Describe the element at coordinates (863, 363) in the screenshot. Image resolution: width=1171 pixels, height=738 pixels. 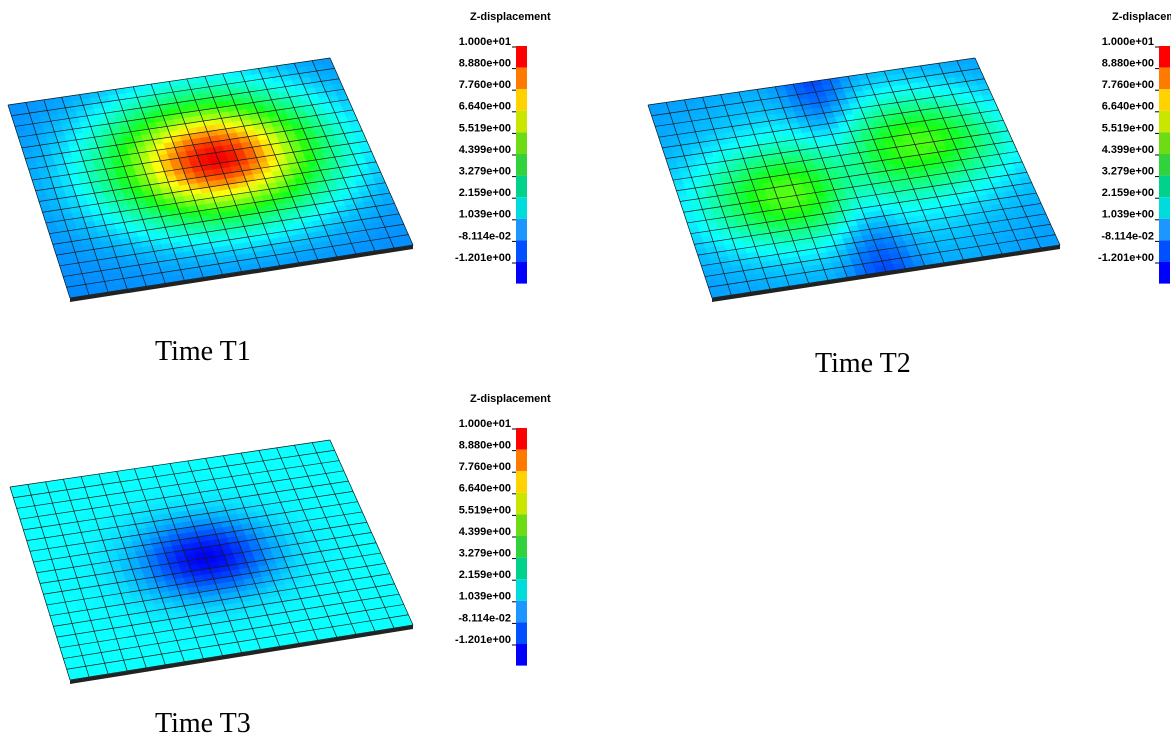
I see `caption: Time T2` at that location.